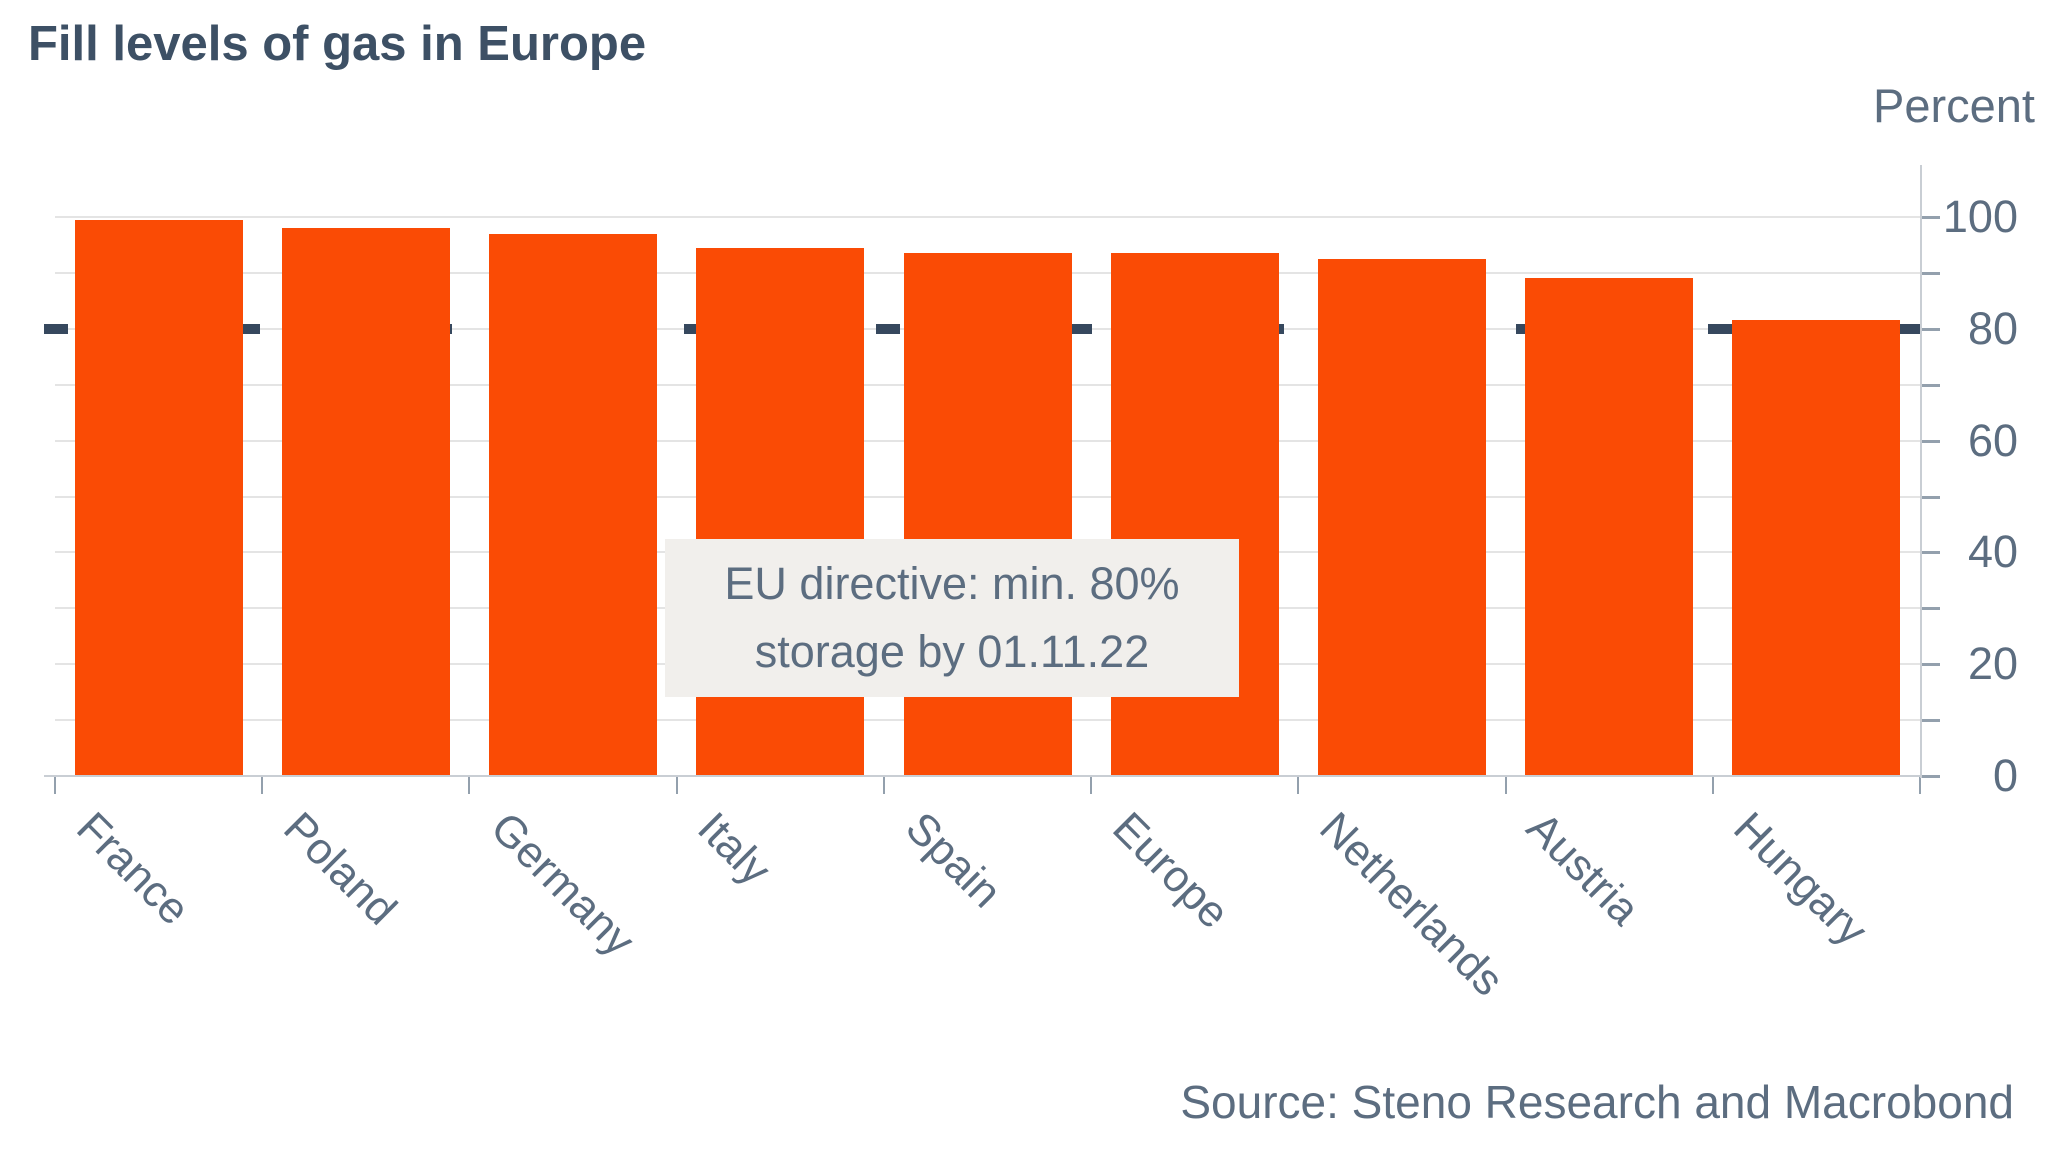 The height and width of the screenshot is (1161, 2048). Describe the element at coordinates (1171, 870) in the screenshot. I see `x-label-europe: Europe` at that location.